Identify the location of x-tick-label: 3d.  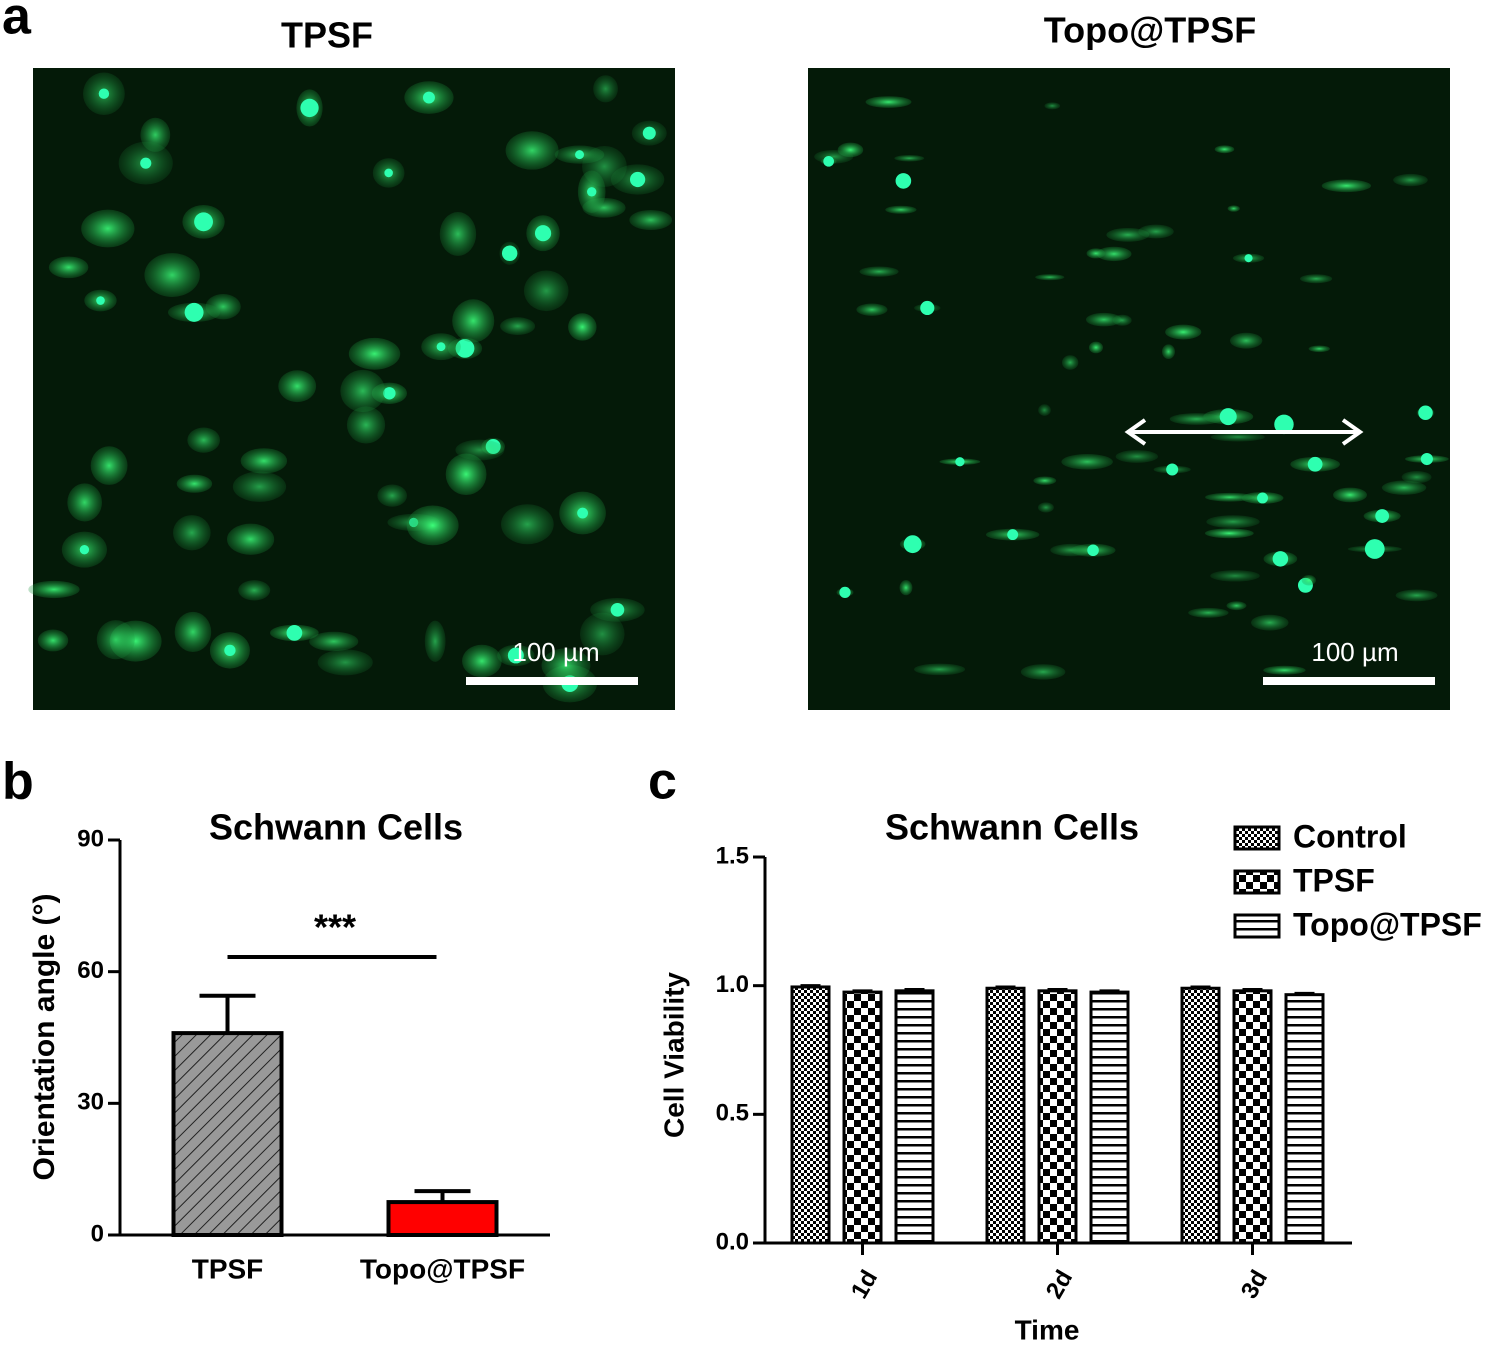
(1254, 1285).